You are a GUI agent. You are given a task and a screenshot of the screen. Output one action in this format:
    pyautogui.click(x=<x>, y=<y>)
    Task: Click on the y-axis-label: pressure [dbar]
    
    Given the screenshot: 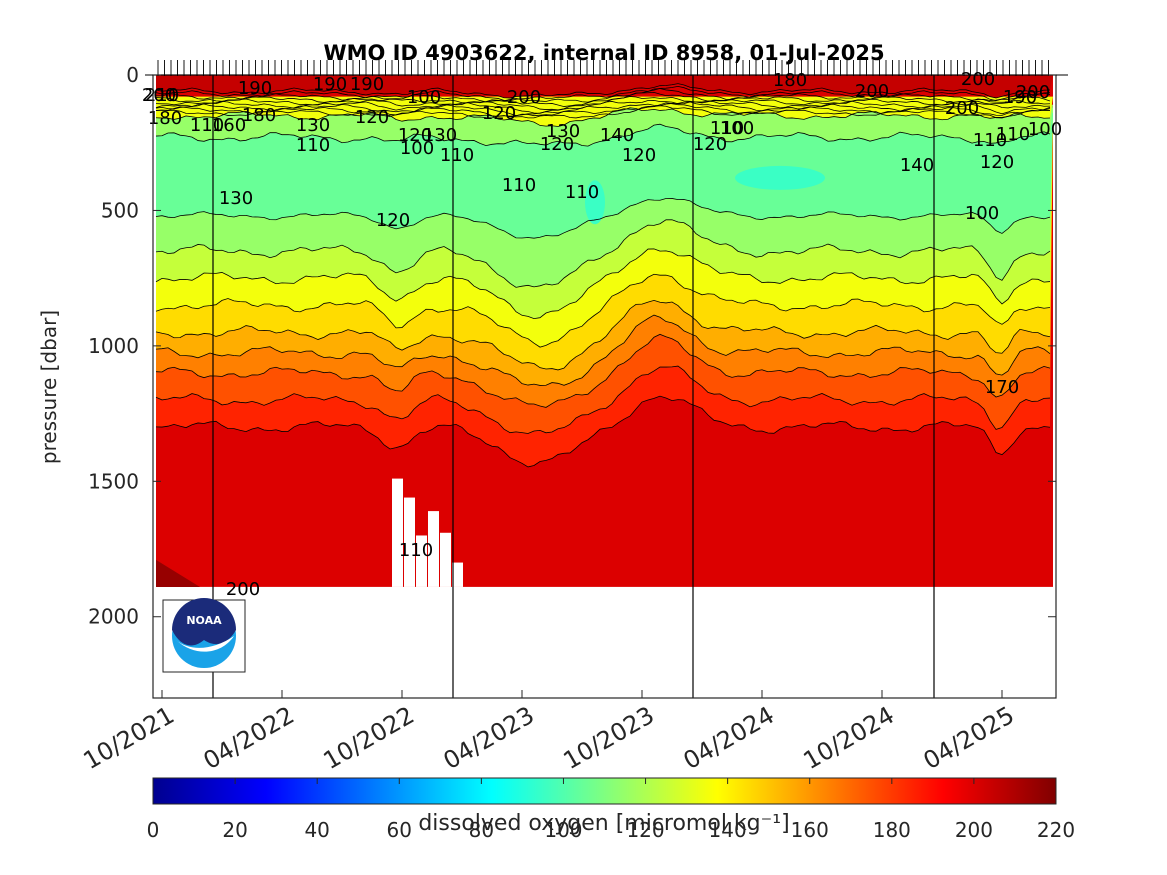 What is the action you would take?
    pyautogui.click(x=49, y=387)
    